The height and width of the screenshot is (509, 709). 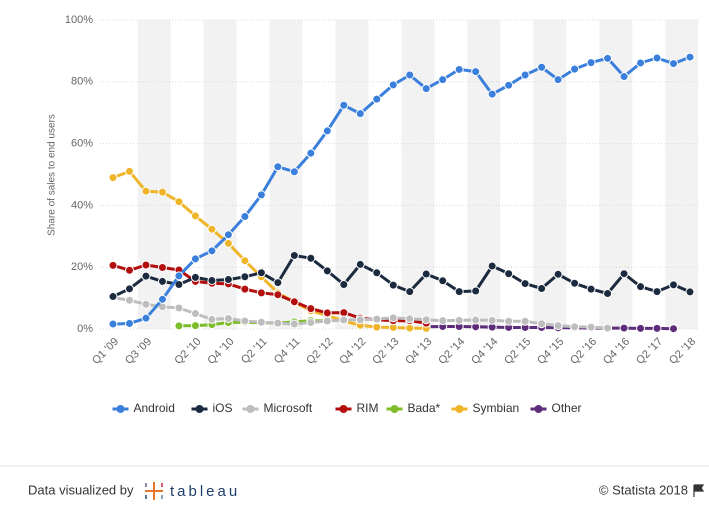 I want to click on legend-item: Symbian, so click(x=485, y=408).